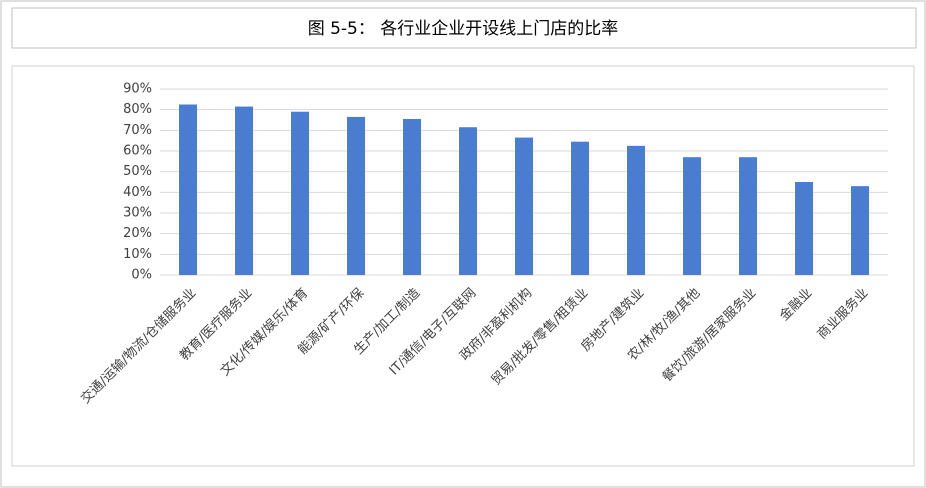 This screenshot has width=926, height=488. What do you see at coordinates (539, 336) in the screenshot?
I see `x-tick-label: 贸易/批发/零售/租赁业` at bounding box center [539, 336].